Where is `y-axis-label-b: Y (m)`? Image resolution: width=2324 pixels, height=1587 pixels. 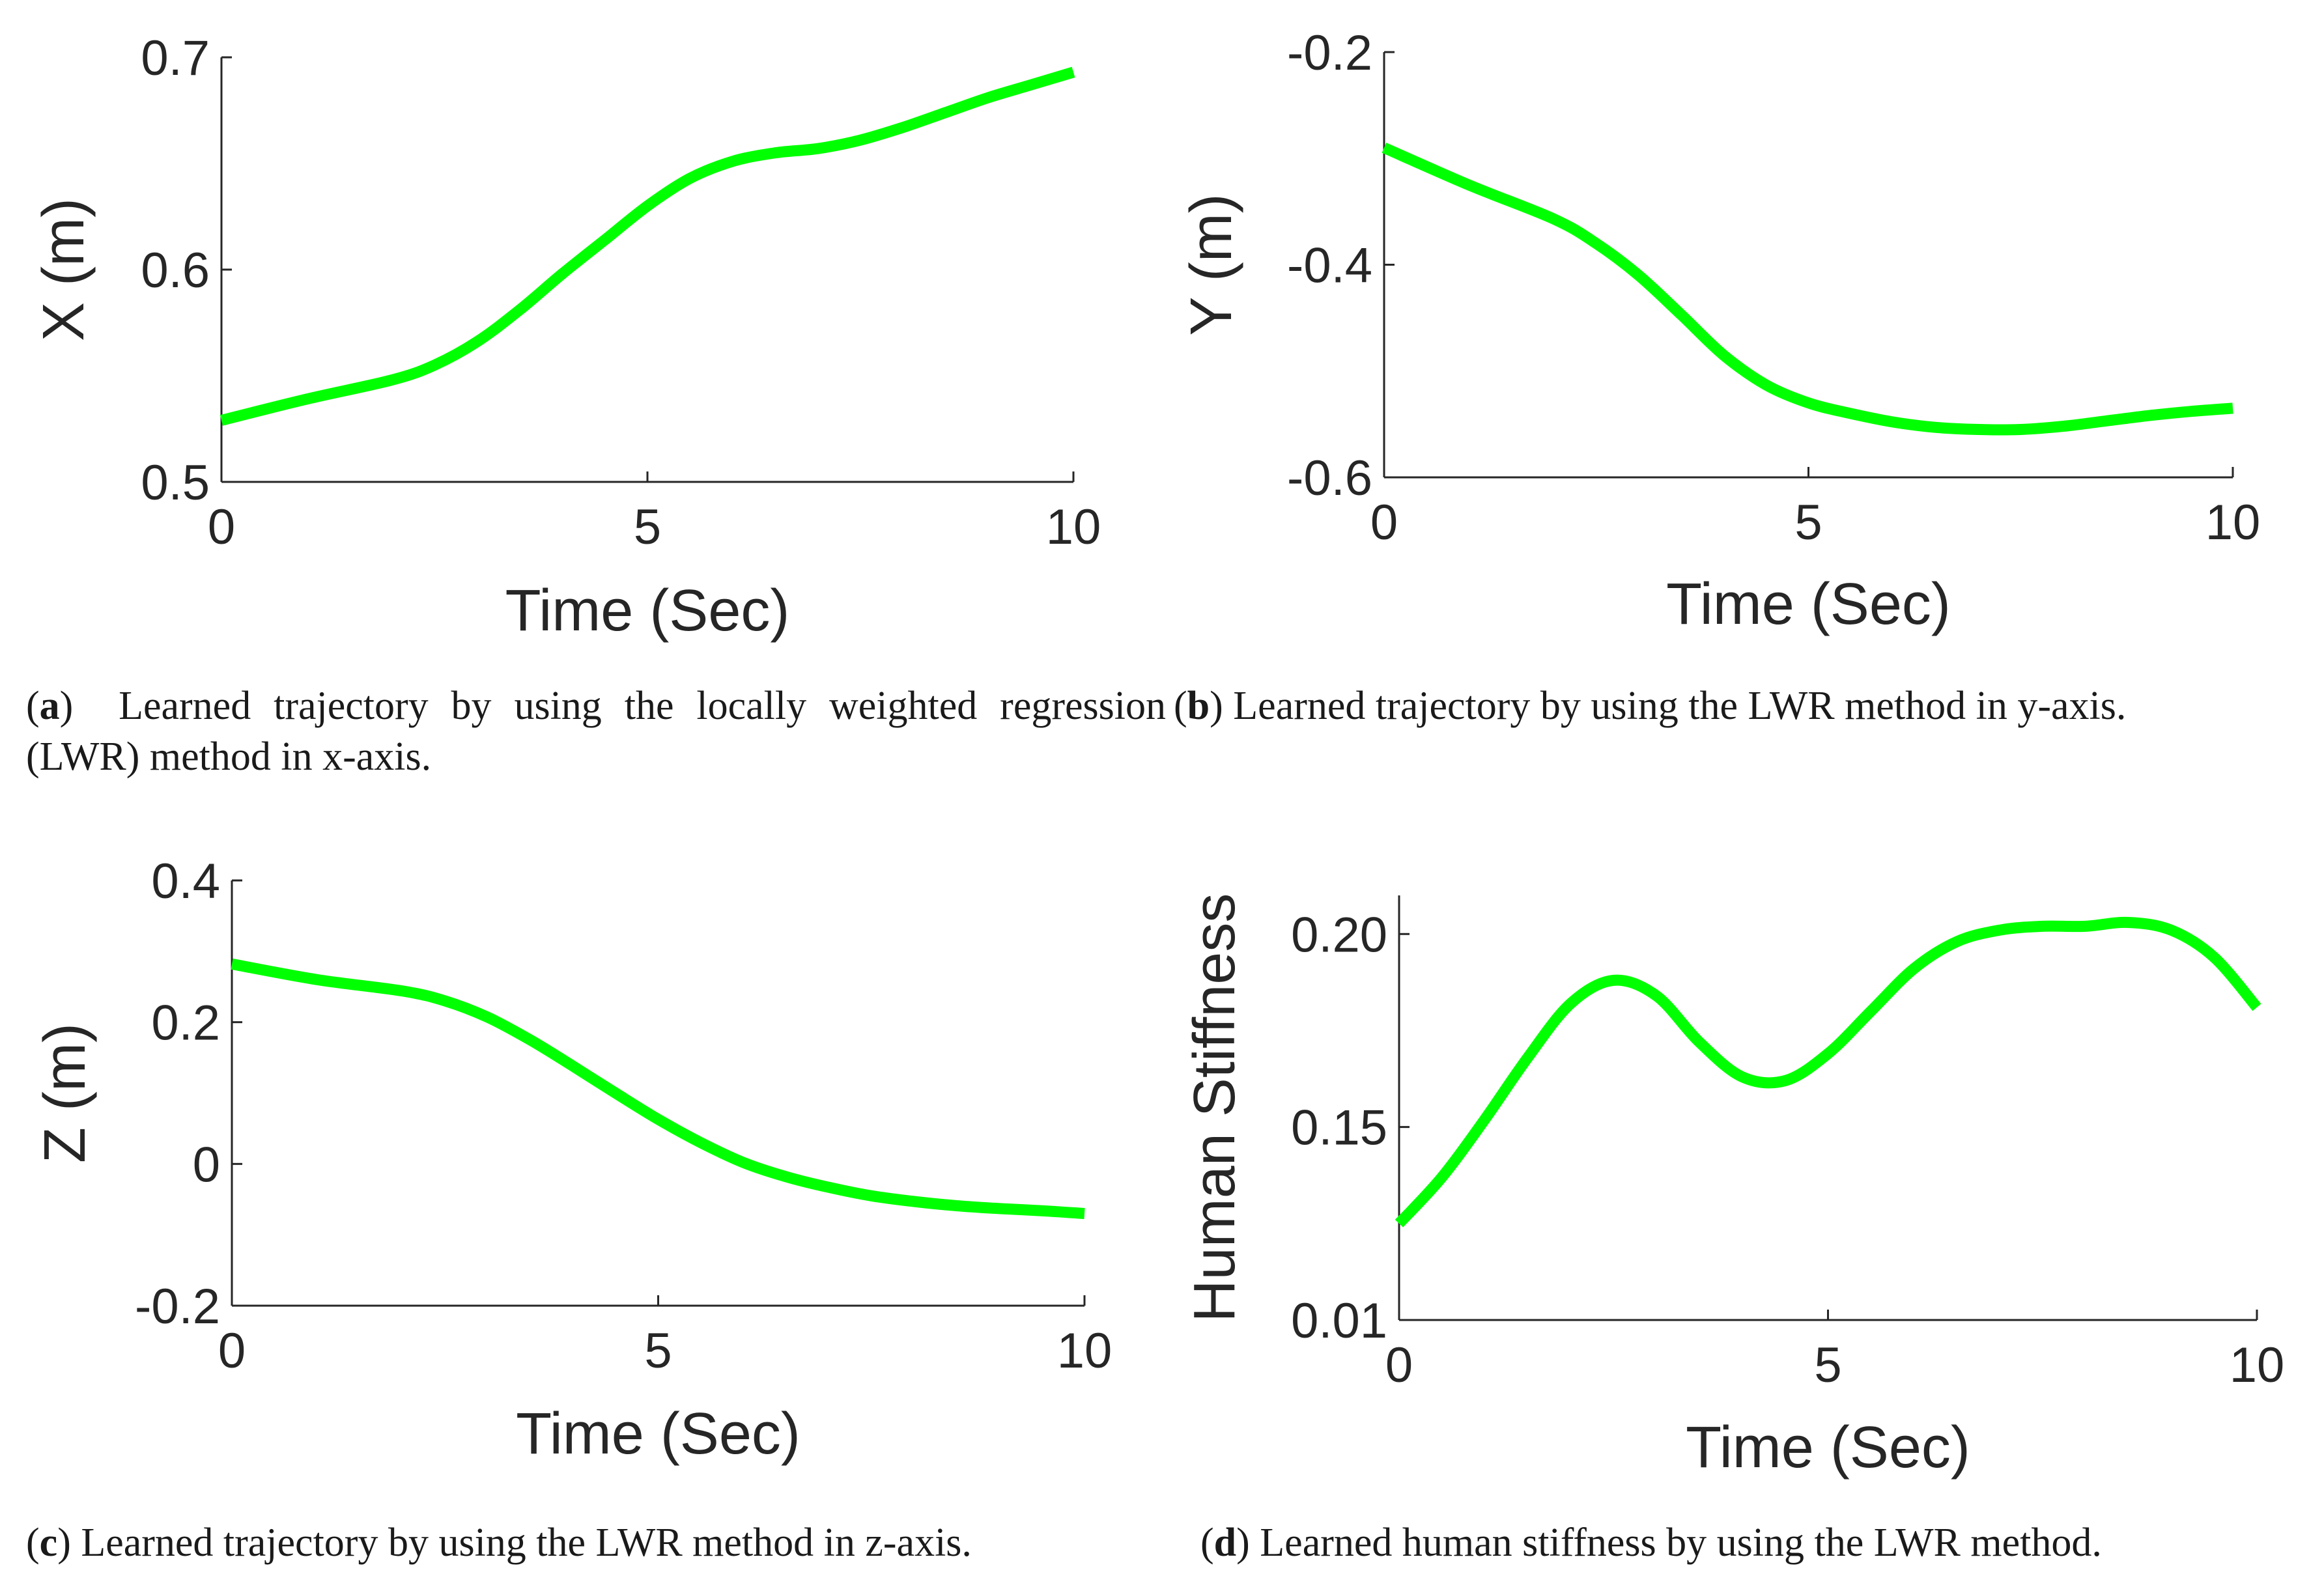 y-axis-label-b: Y (m) is located at coordinates (1211, 264).